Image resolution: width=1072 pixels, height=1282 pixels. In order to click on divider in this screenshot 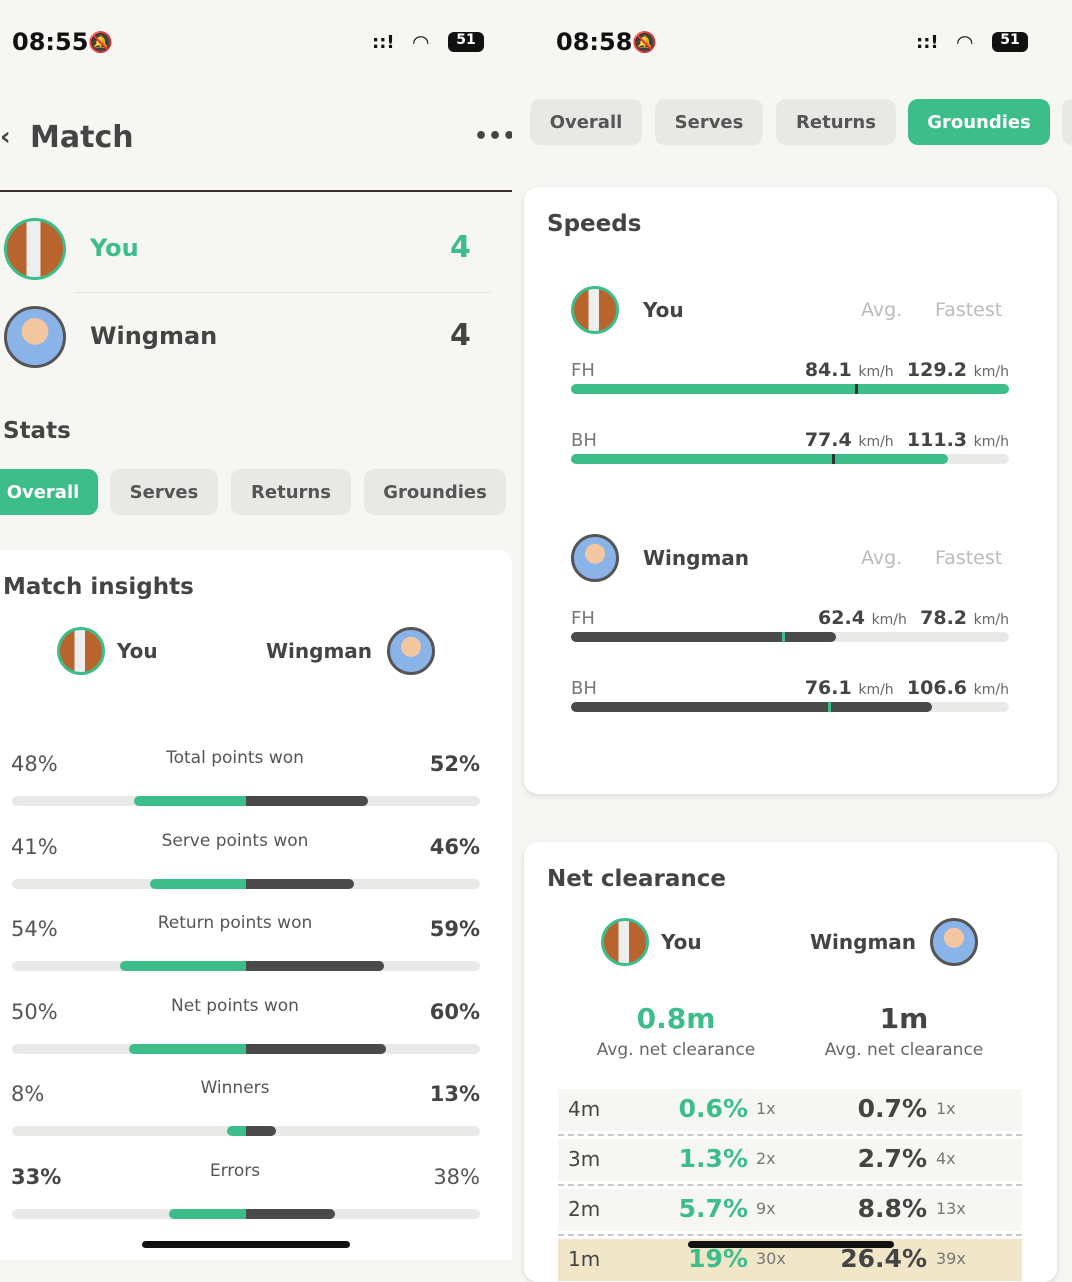, I will do `click(283, 292)`.